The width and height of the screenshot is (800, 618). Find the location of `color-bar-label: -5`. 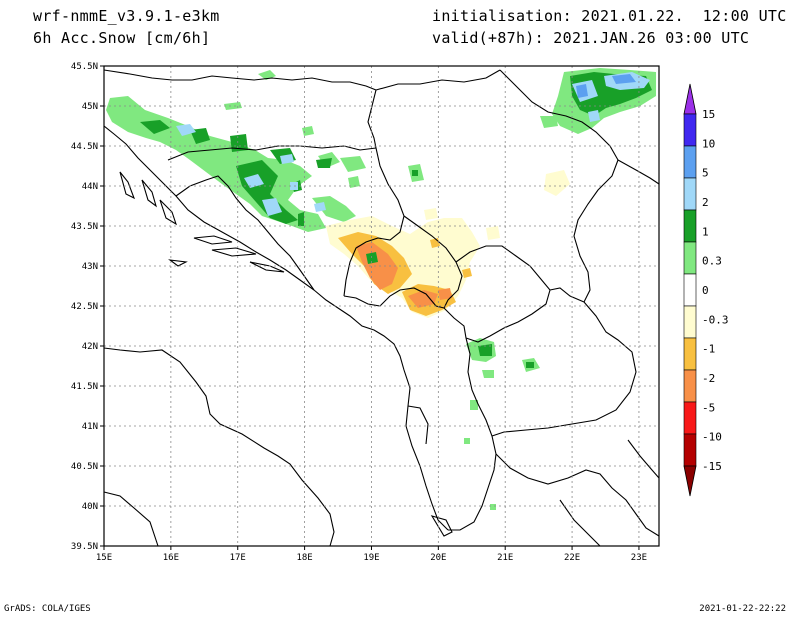

color-bar-label: -5 is located at coordinates (708, 407).